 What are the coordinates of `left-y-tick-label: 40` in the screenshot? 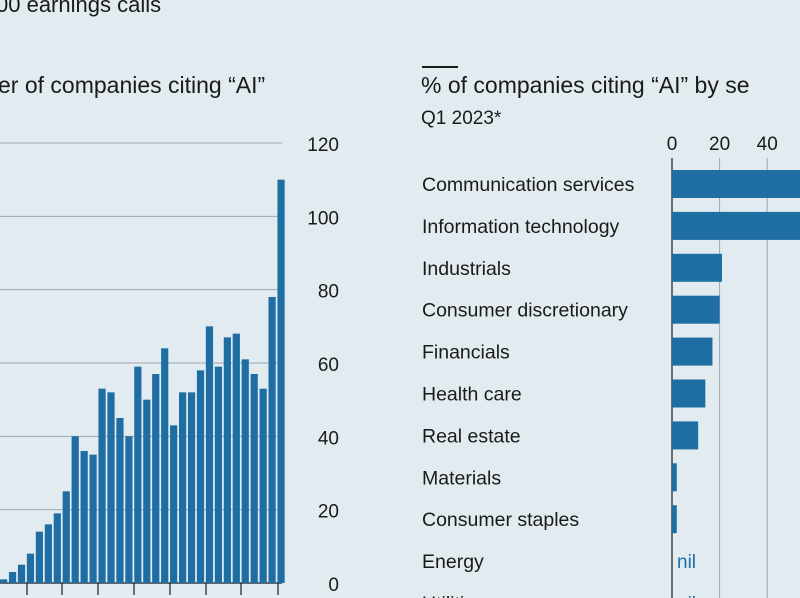 It's located at (328, 438).